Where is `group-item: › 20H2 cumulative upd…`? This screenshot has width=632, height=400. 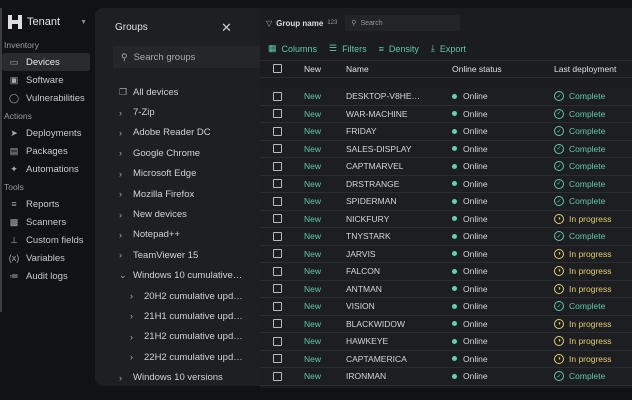 group-item: › 20H2 cumulative upd… is located at coordinates (186, 296).